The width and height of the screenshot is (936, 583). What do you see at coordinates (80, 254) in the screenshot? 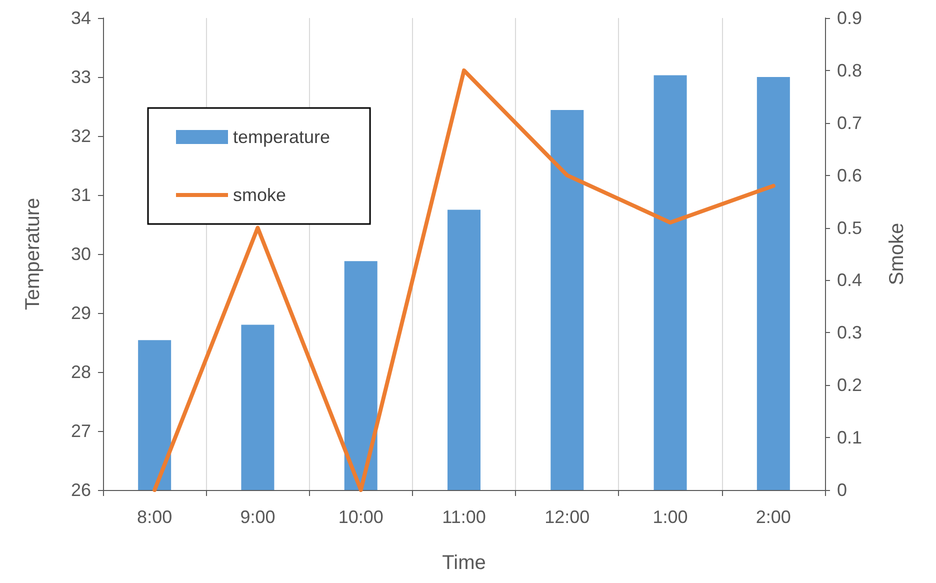
I see `y-tick-label: 30` at bounding box center [80, 254].